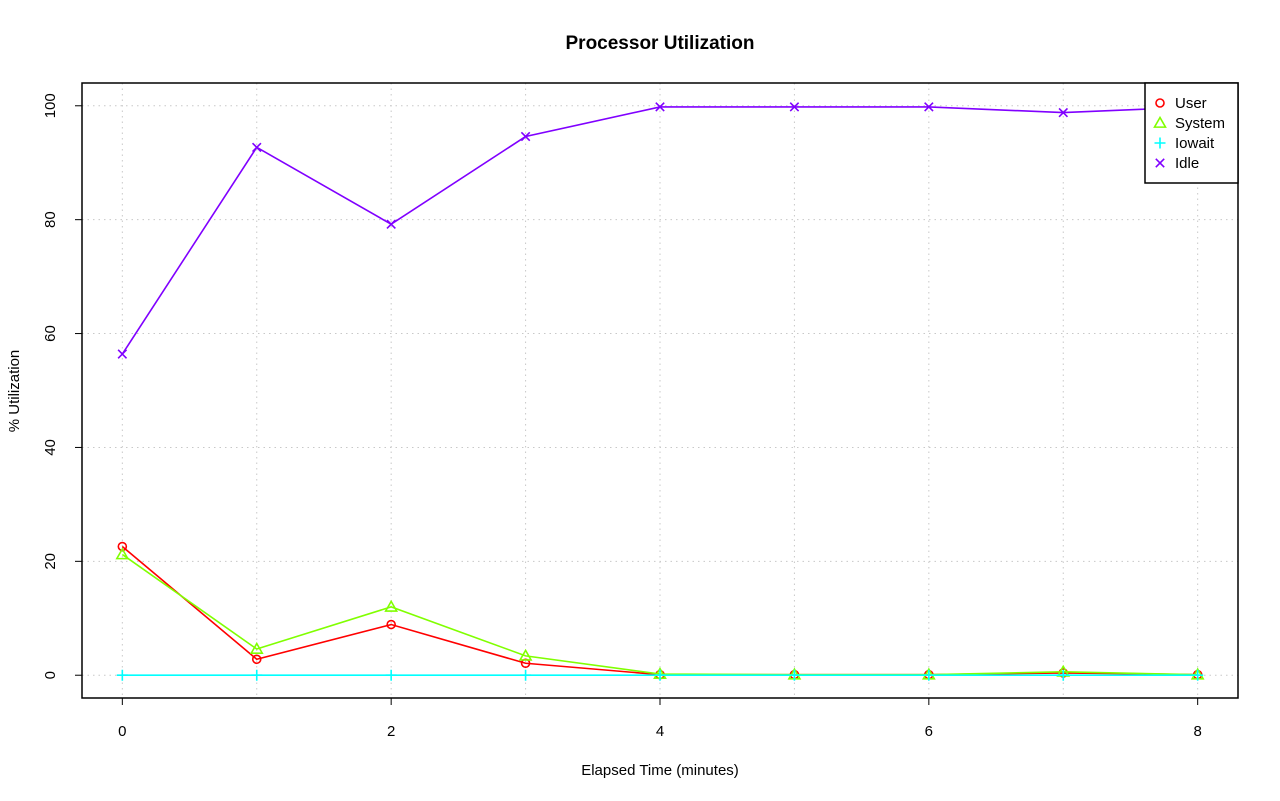 The width and height of the screenshot is (1280, 801). I want to click on series-iowait, so click(660, 675).